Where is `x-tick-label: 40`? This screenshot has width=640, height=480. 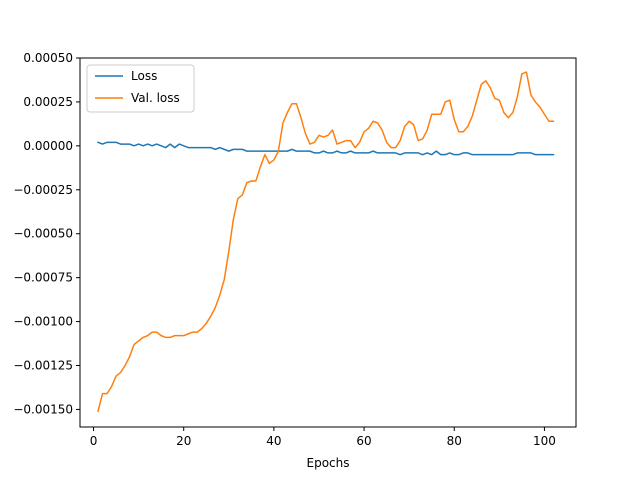
x-tick-label: 40 is located at coordinates (273, 441).